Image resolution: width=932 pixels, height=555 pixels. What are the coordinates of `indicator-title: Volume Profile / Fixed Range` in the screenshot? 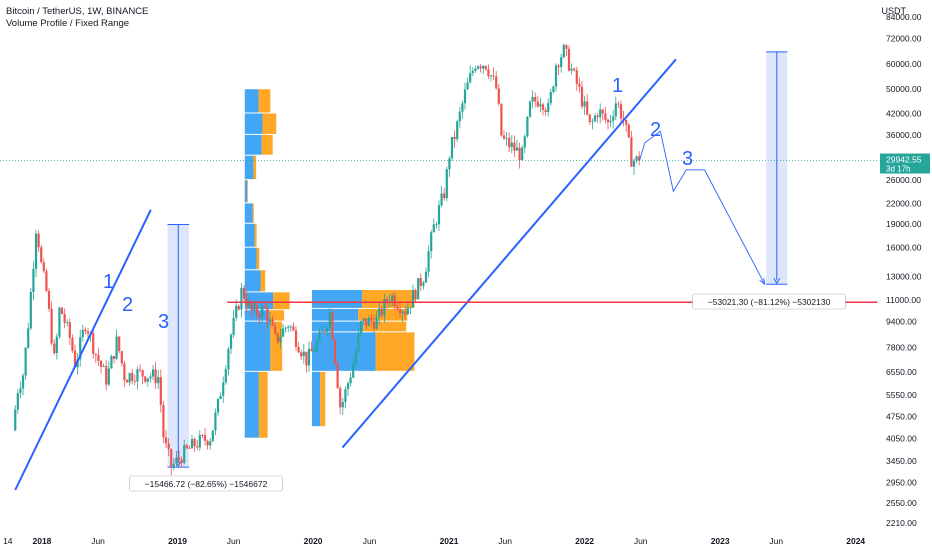 It's located at (68, 23).